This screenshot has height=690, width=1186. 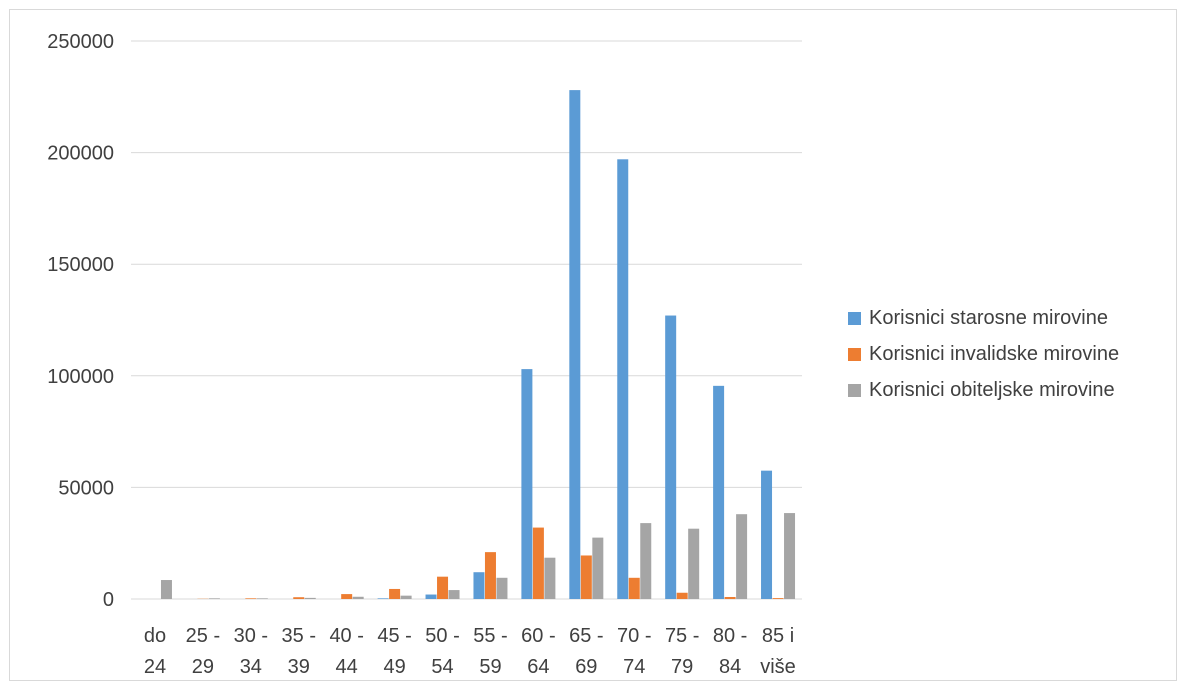 What do you see at coordinates (155, 667) in the screenshot?
I see `x-tick-label: 24` at bounding box center [155, 667].